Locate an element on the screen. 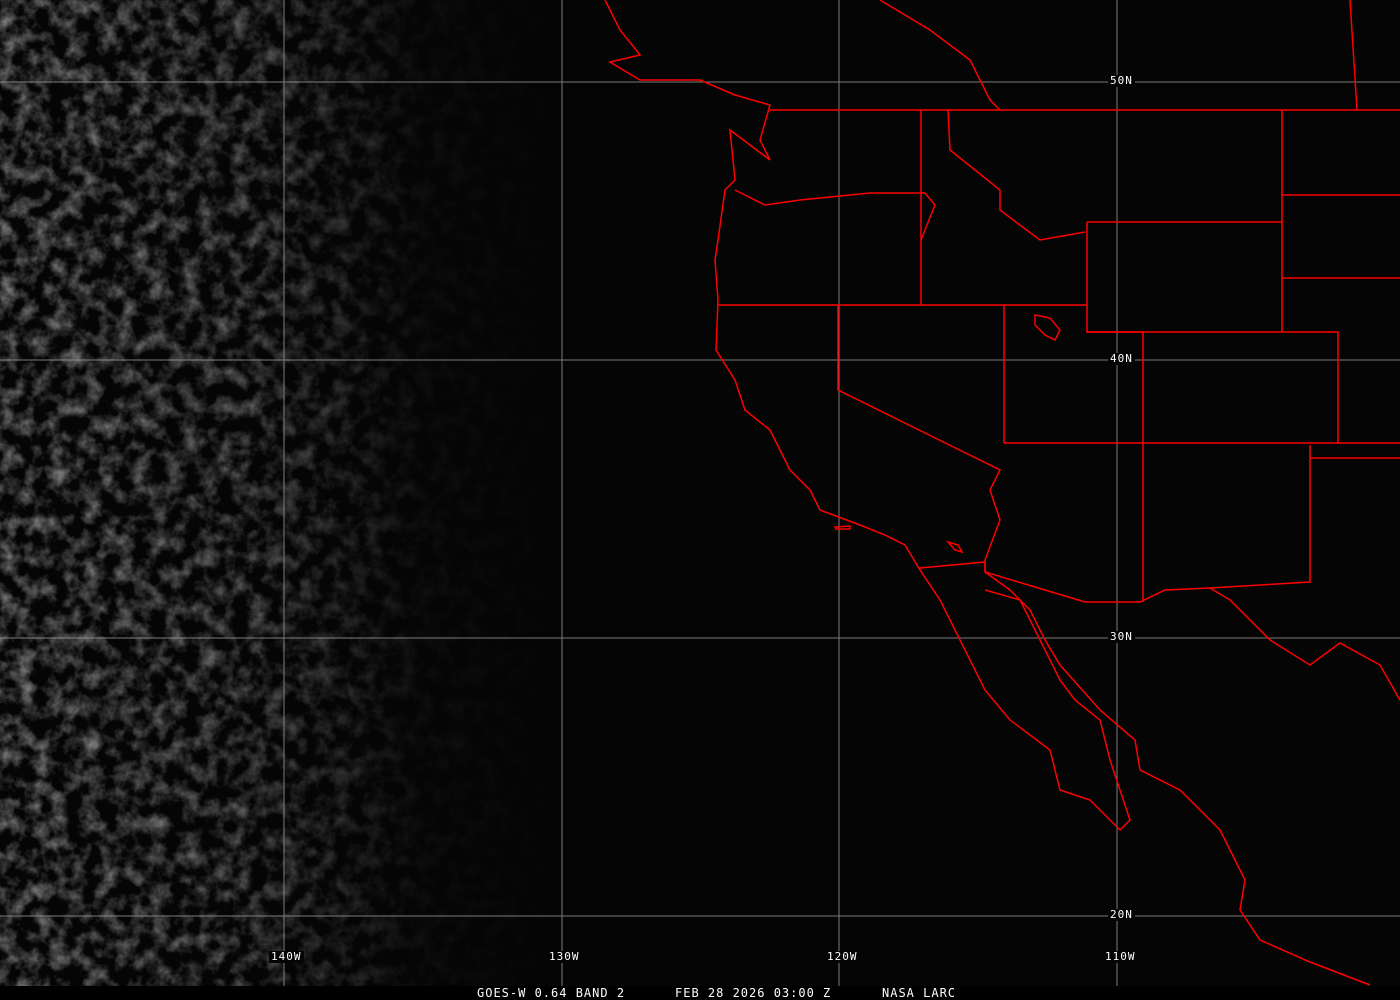 The height and width of the screenshot is (1000, 1400). us-mexico-border is located at coordinates (1065, 582).